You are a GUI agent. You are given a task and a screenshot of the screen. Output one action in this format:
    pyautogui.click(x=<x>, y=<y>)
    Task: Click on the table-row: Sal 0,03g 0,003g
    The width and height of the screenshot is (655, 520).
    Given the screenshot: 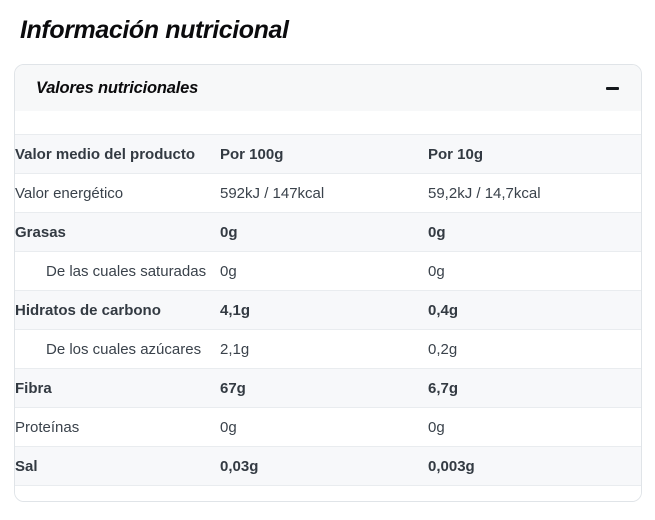 What is the action you would take?
    pyautogui.click(x=328, y=466)
    